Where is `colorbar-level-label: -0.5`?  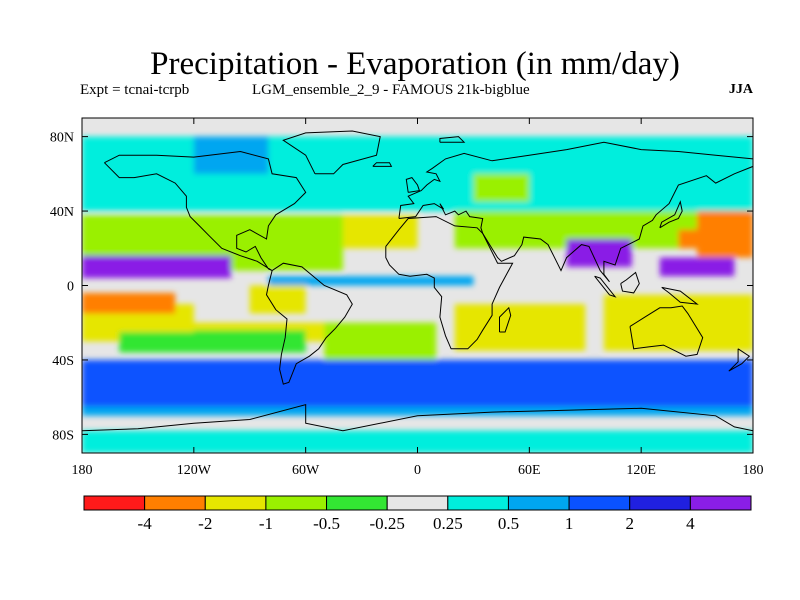
colorbar-level-label: -0.5 is located at coordinates (326, 523).